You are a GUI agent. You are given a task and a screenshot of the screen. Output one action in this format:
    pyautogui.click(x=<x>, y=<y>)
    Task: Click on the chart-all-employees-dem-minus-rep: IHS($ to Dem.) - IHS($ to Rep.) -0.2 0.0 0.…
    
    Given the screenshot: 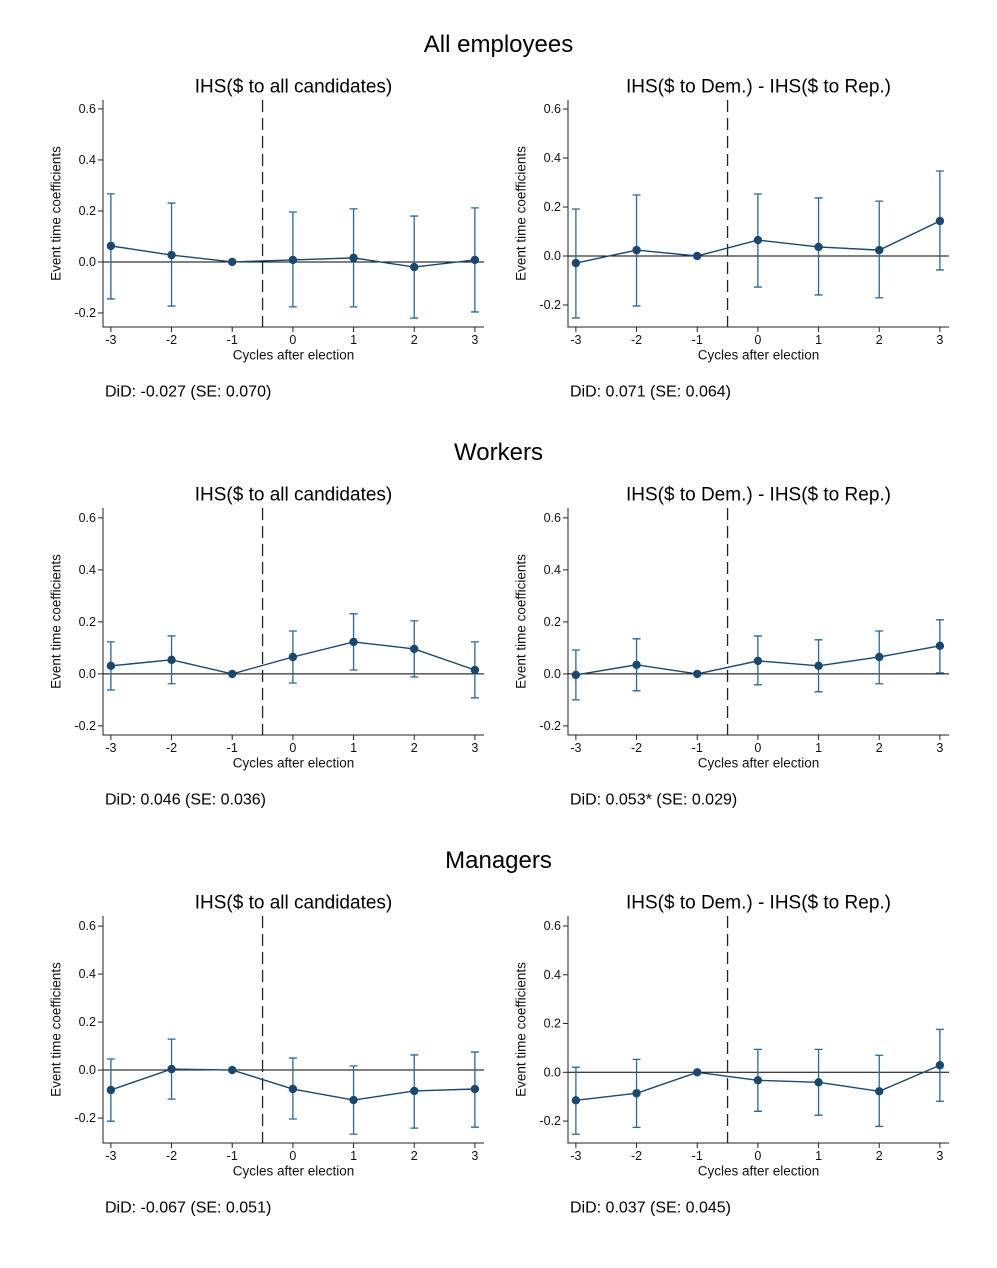 What is the action you would take?
    pyautogui.click(x=731, y=239)
    